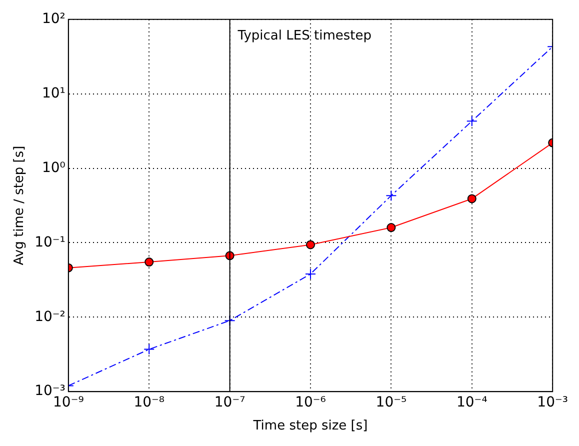 Image resolution: width=579 pixels, height=446 pixels. Describe the element at coordinates (304, 36) in the screenshot. I see `ref-line-label: Typical LES timestep` at that location.